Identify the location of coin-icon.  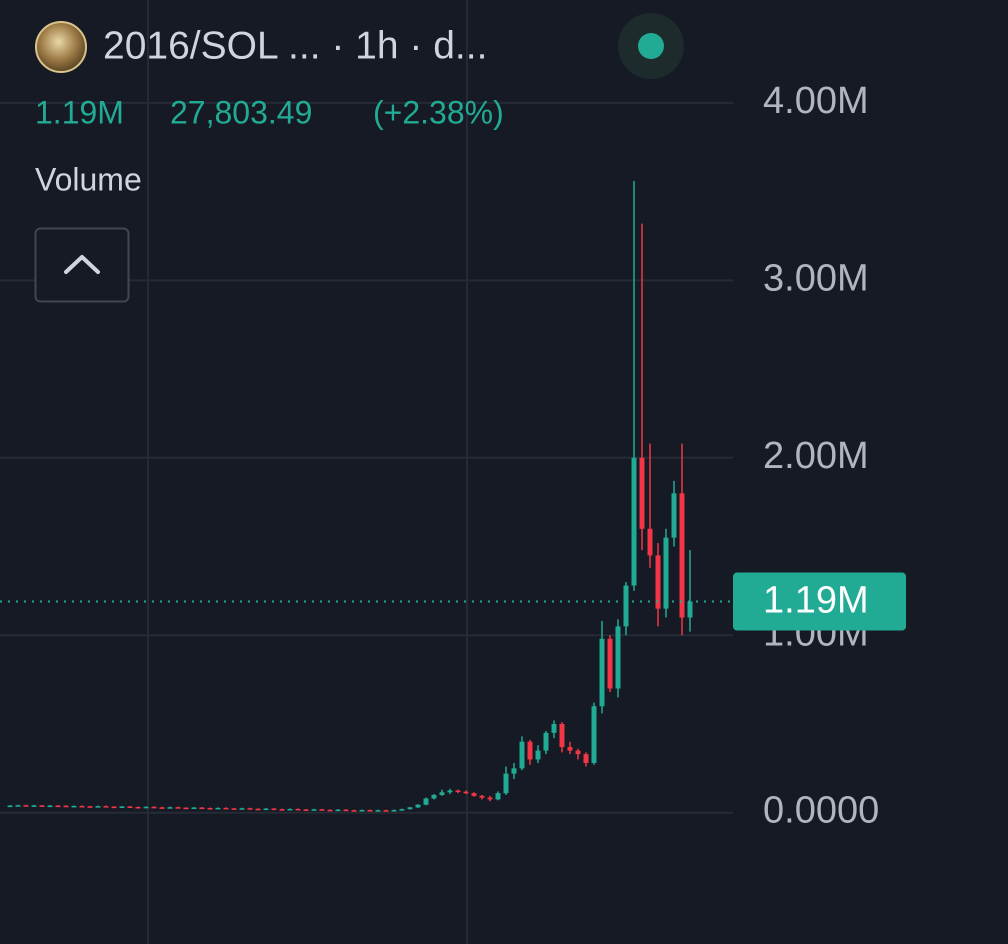
(61, 47).